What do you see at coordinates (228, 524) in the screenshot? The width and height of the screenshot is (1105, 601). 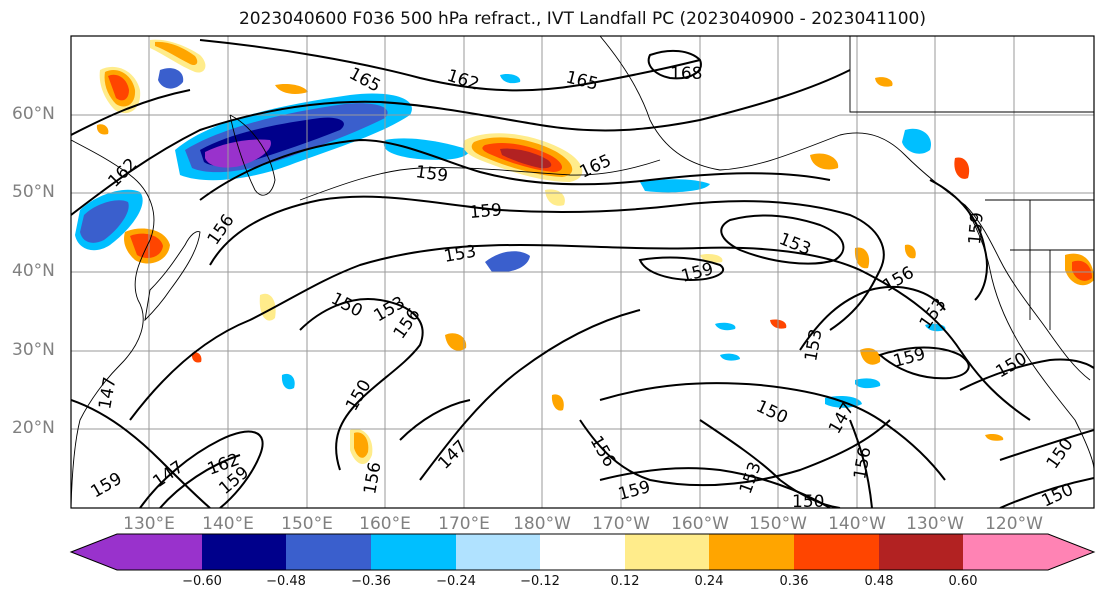 I see `longitude-label: 140°E` at bounding box center [228, 524].